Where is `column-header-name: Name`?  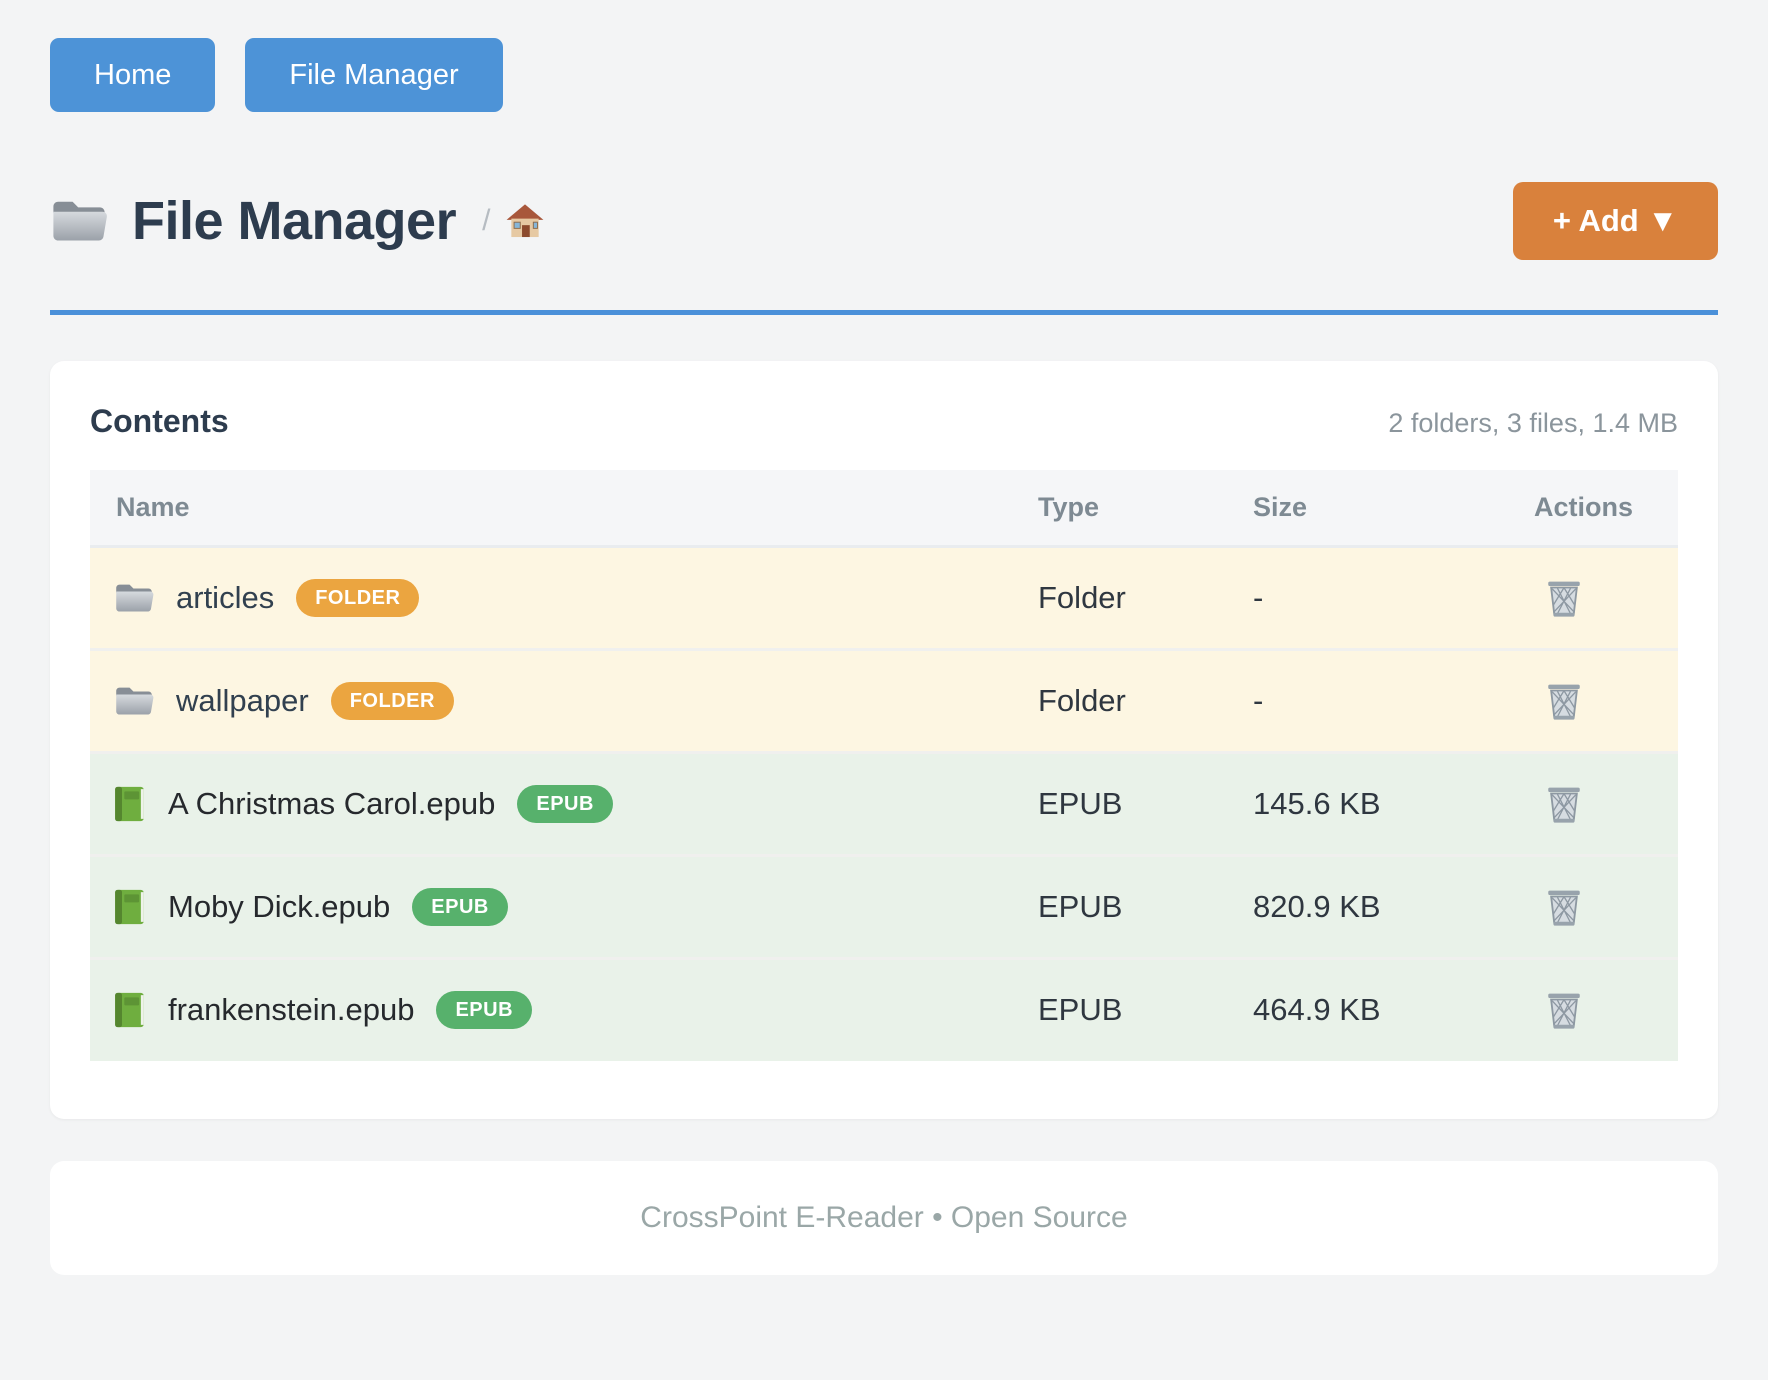 column-header-name: Name is located at coordinates (564, 508).